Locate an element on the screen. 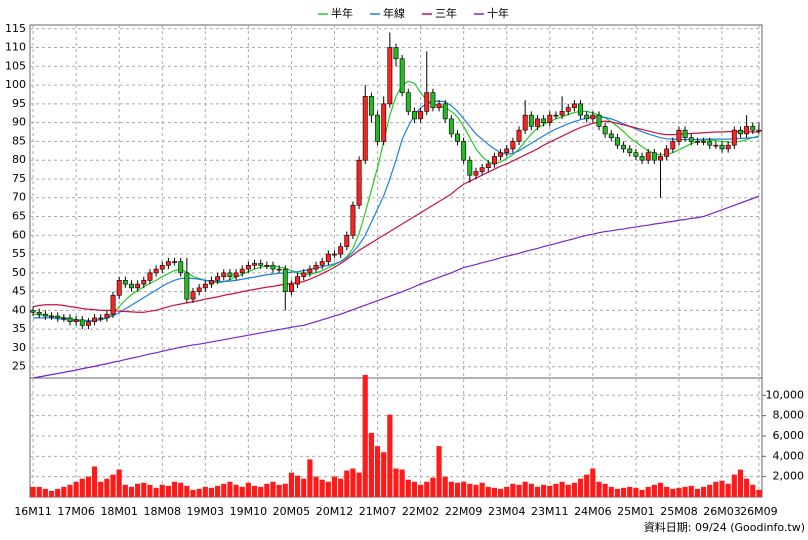 The height and width of the screenshot is (540, 808). y2-tick-label: 4,000 is located at coordinates (789, 455).